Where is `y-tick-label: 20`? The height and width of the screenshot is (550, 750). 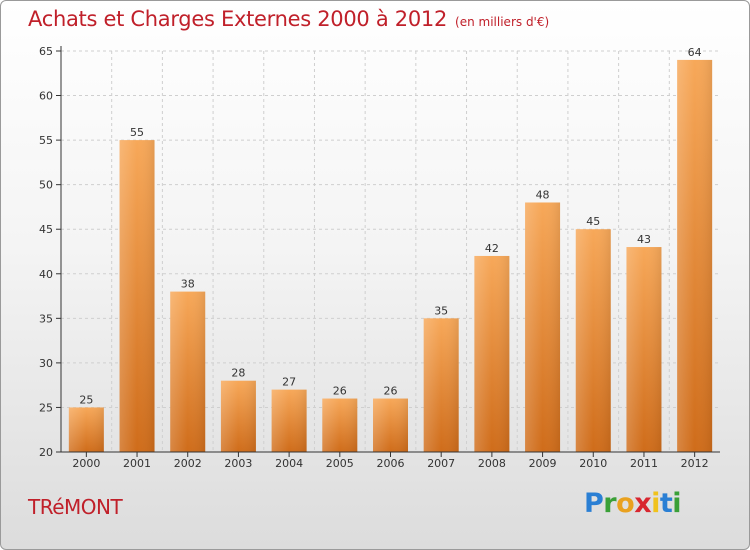
y-tick-label: 20 is located at coordinates (46, 452).